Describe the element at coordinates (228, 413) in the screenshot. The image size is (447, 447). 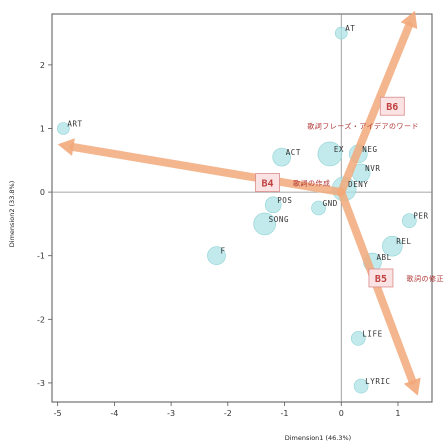
I see `x-tick-label: -2` at that location.